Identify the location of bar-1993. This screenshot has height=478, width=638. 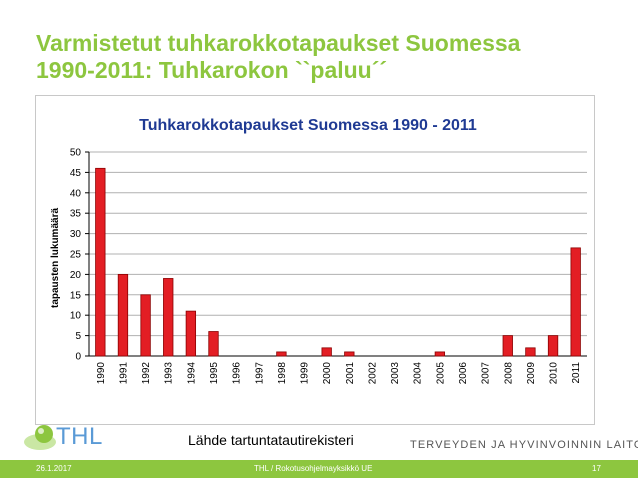
(168, 317).